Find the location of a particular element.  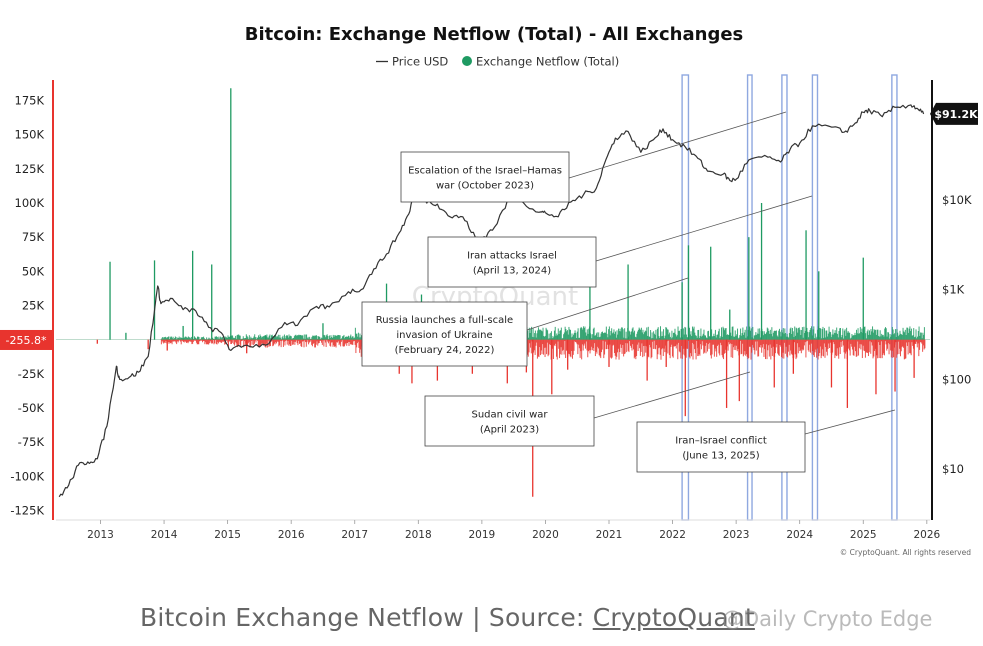

annotation-text: war (October 2023) is located at coordinates (485, 186).